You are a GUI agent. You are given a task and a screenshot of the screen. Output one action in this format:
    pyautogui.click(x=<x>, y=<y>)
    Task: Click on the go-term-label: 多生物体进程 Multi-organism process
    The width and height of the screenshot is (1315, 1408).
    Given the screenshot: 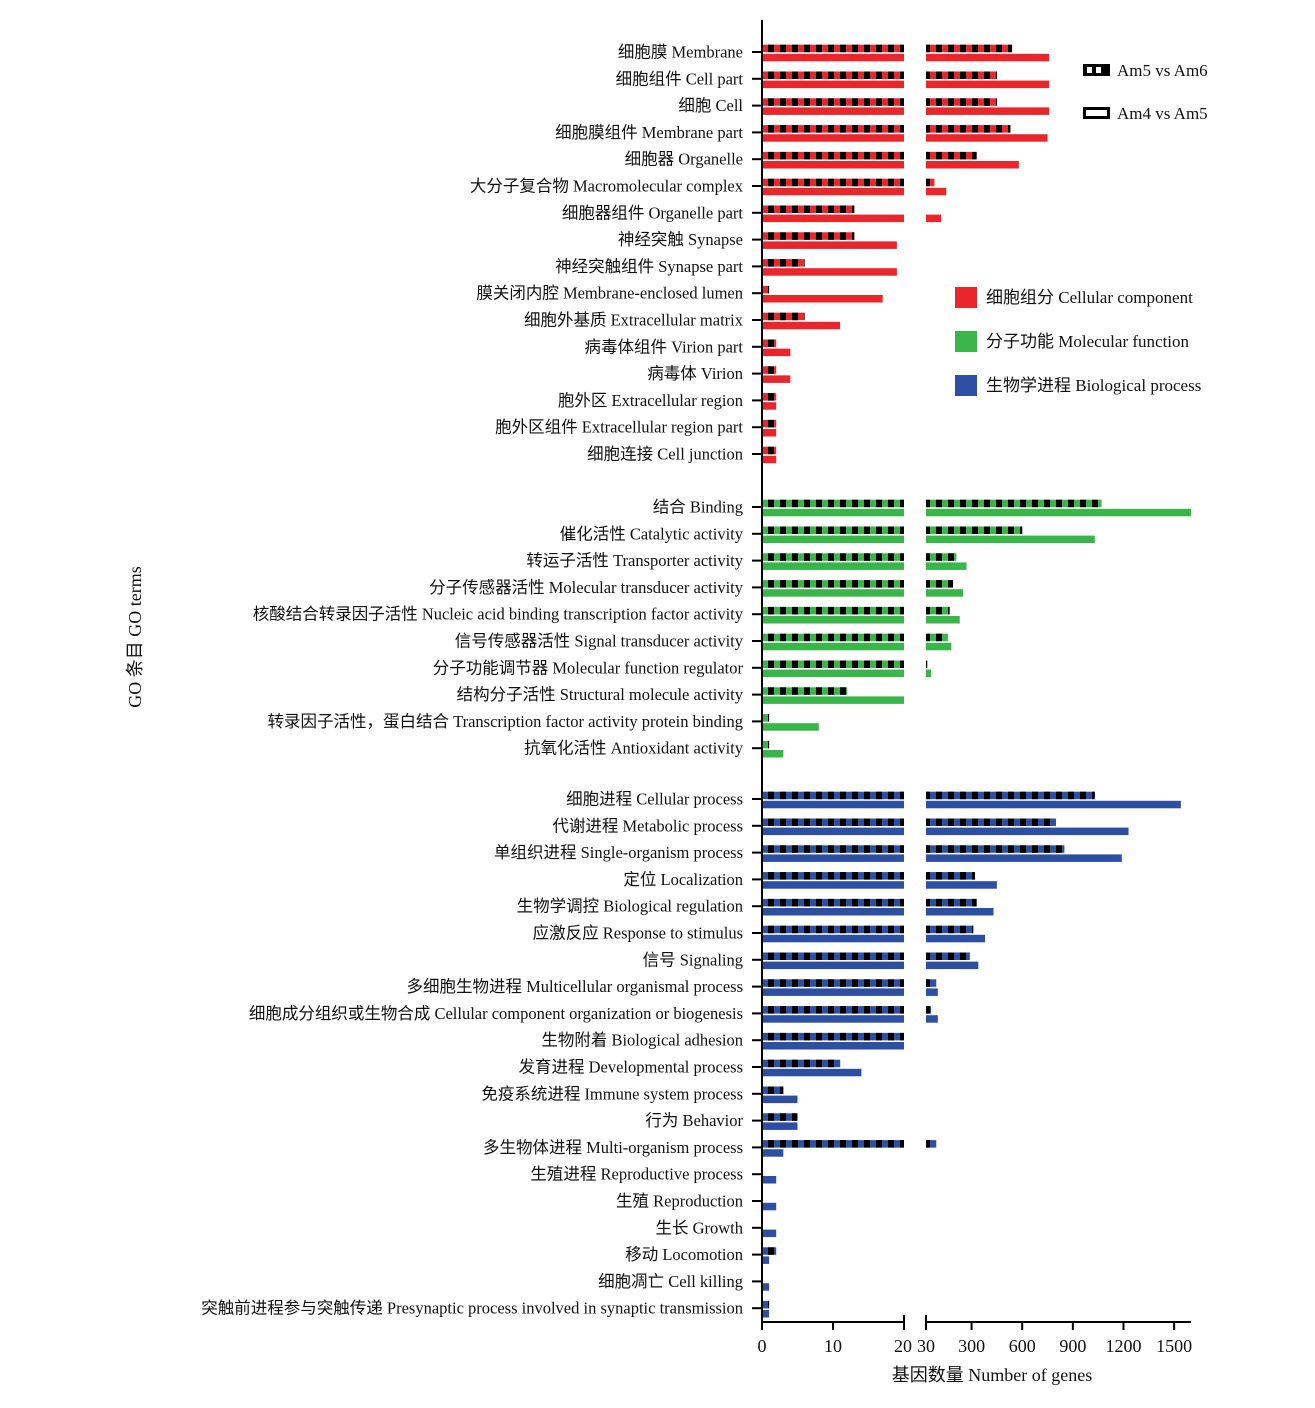 What is the action you would take?
    pyautogui.click(x=613, y=1147)
    